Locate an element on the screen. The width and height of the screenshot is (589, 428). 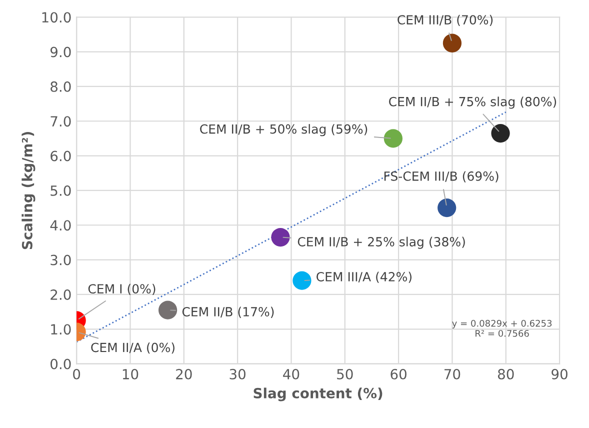
y-tick-label: 8.0 is located at coordinates (60, 86).